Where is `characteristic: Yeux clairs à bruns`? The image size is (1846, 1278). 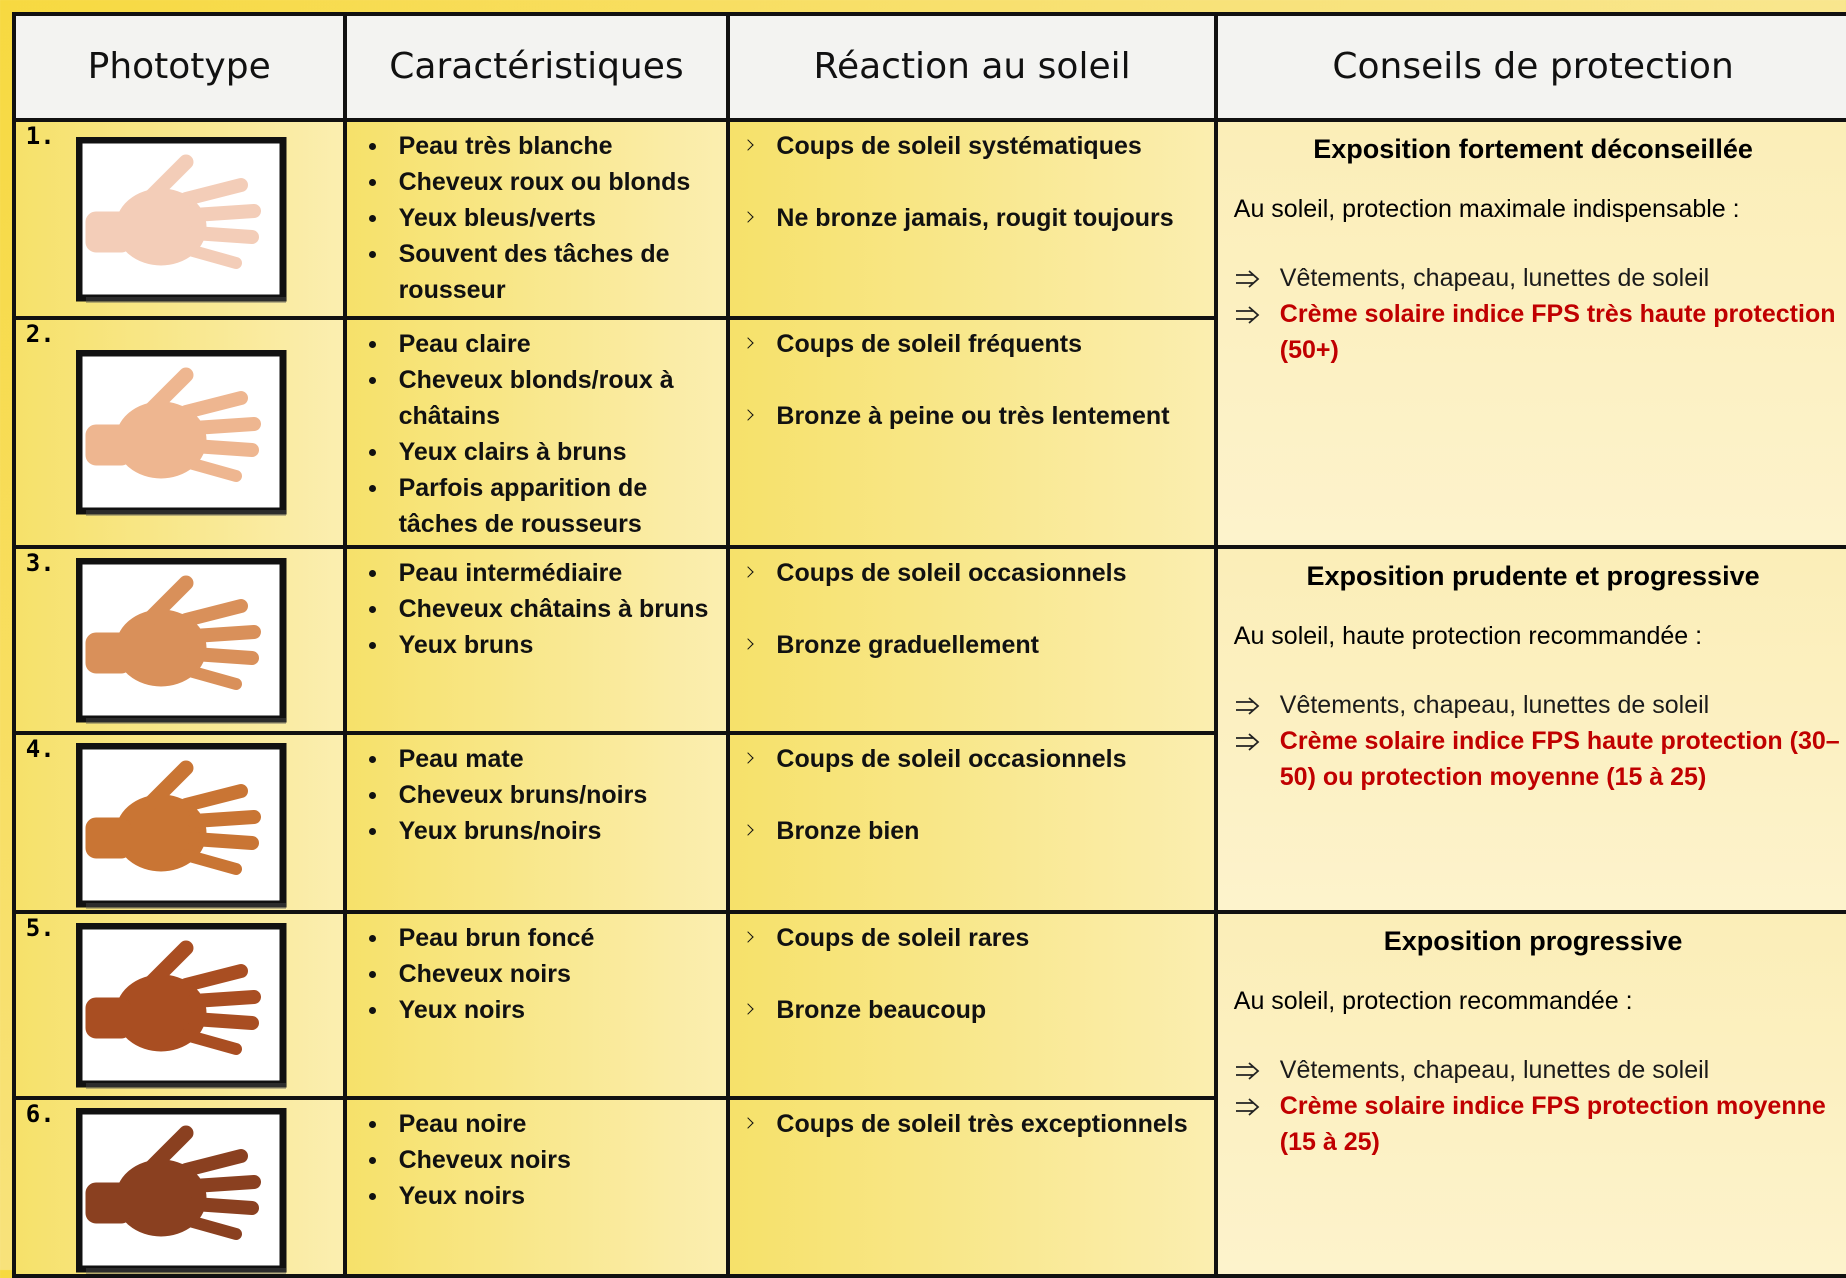 characteristic: Yeux clairs à bruns is located at coordinates (537, 452).